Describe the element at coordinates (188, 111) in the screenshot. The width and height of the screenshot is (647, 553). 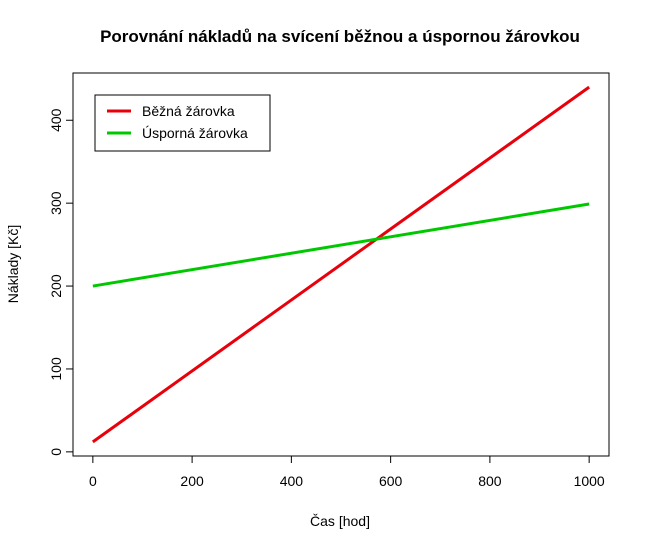
I see `legend-label: Běžná žárovka` at that location.